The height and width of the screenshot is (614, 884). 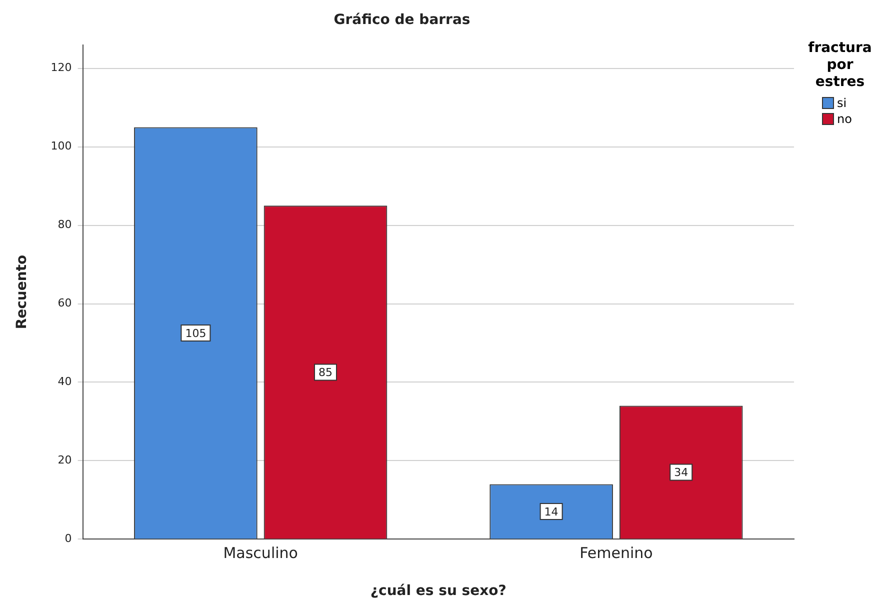 What do you see at coordinates (616, 553) in the screenshot?
I see `x-tick-label: Femenino` at bounding box center [616, 553].